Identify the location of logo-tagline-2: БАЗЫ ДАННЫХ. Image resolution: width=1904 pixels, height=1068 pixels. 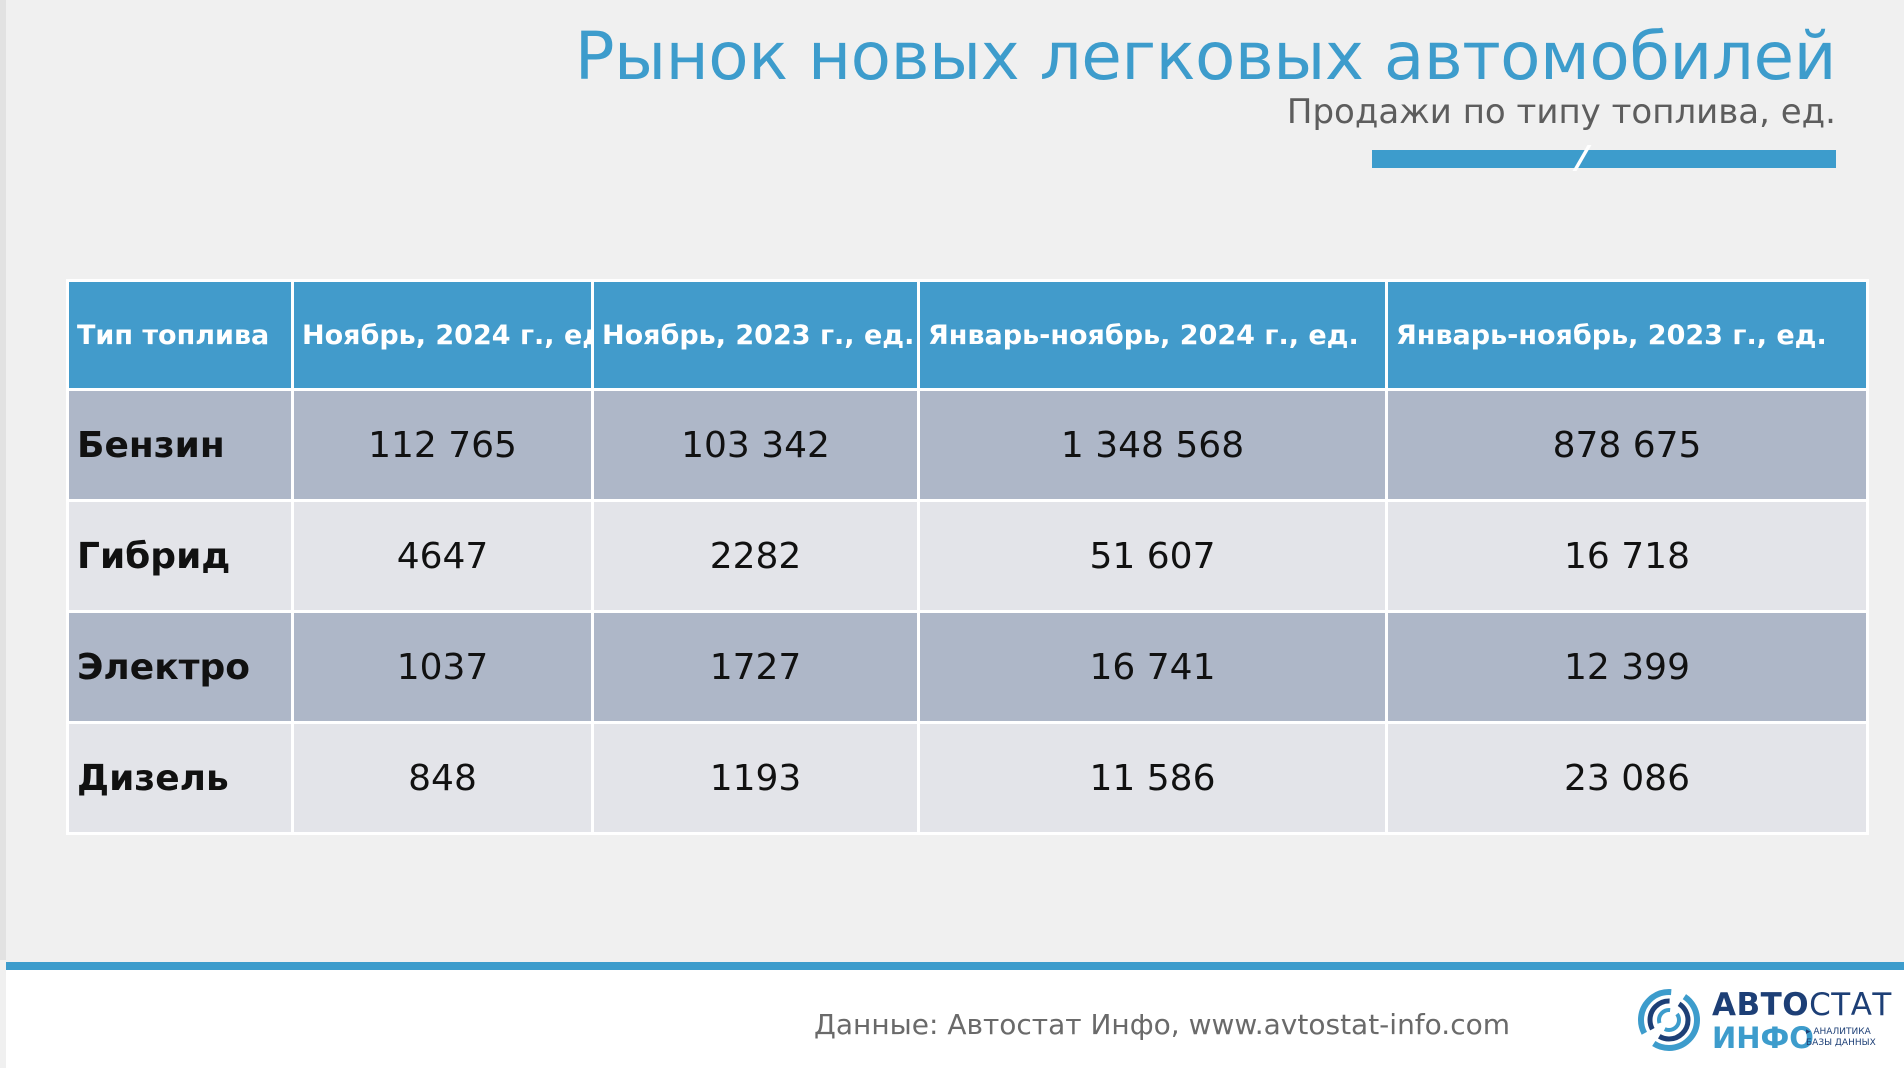
(1841, 1043).